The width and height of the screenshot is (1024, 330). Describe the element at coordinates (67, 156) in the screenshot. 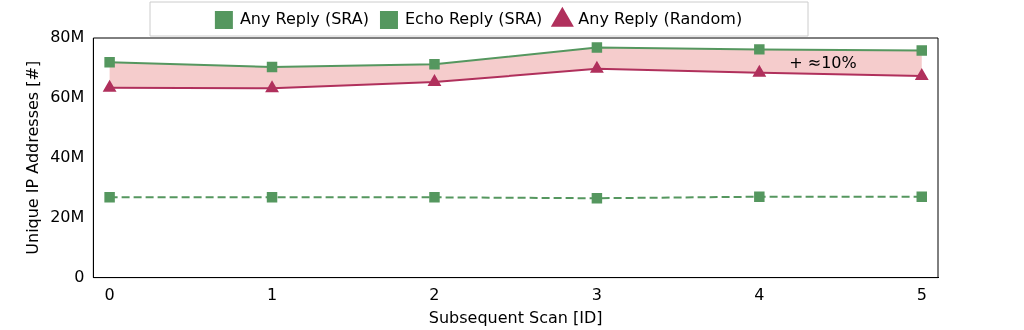

I see `y-tick-label: 40M` at that location.